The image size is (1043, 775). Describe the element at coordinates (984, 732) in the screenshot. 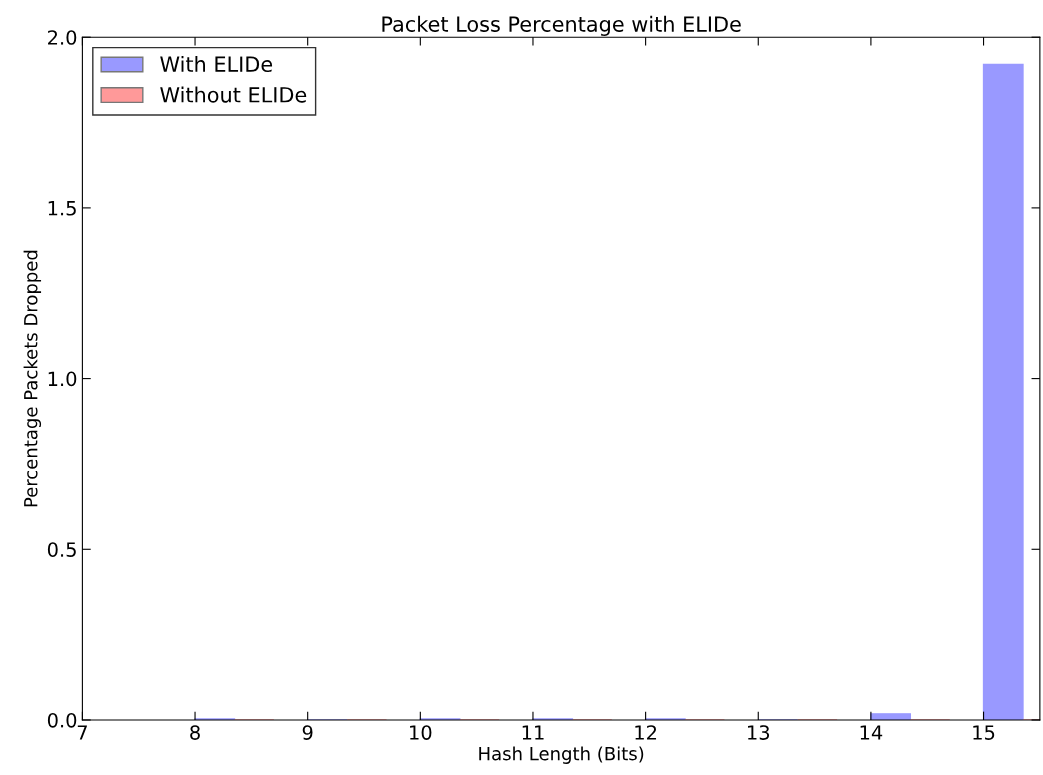

I see `x-tick-label: 15` at that location.